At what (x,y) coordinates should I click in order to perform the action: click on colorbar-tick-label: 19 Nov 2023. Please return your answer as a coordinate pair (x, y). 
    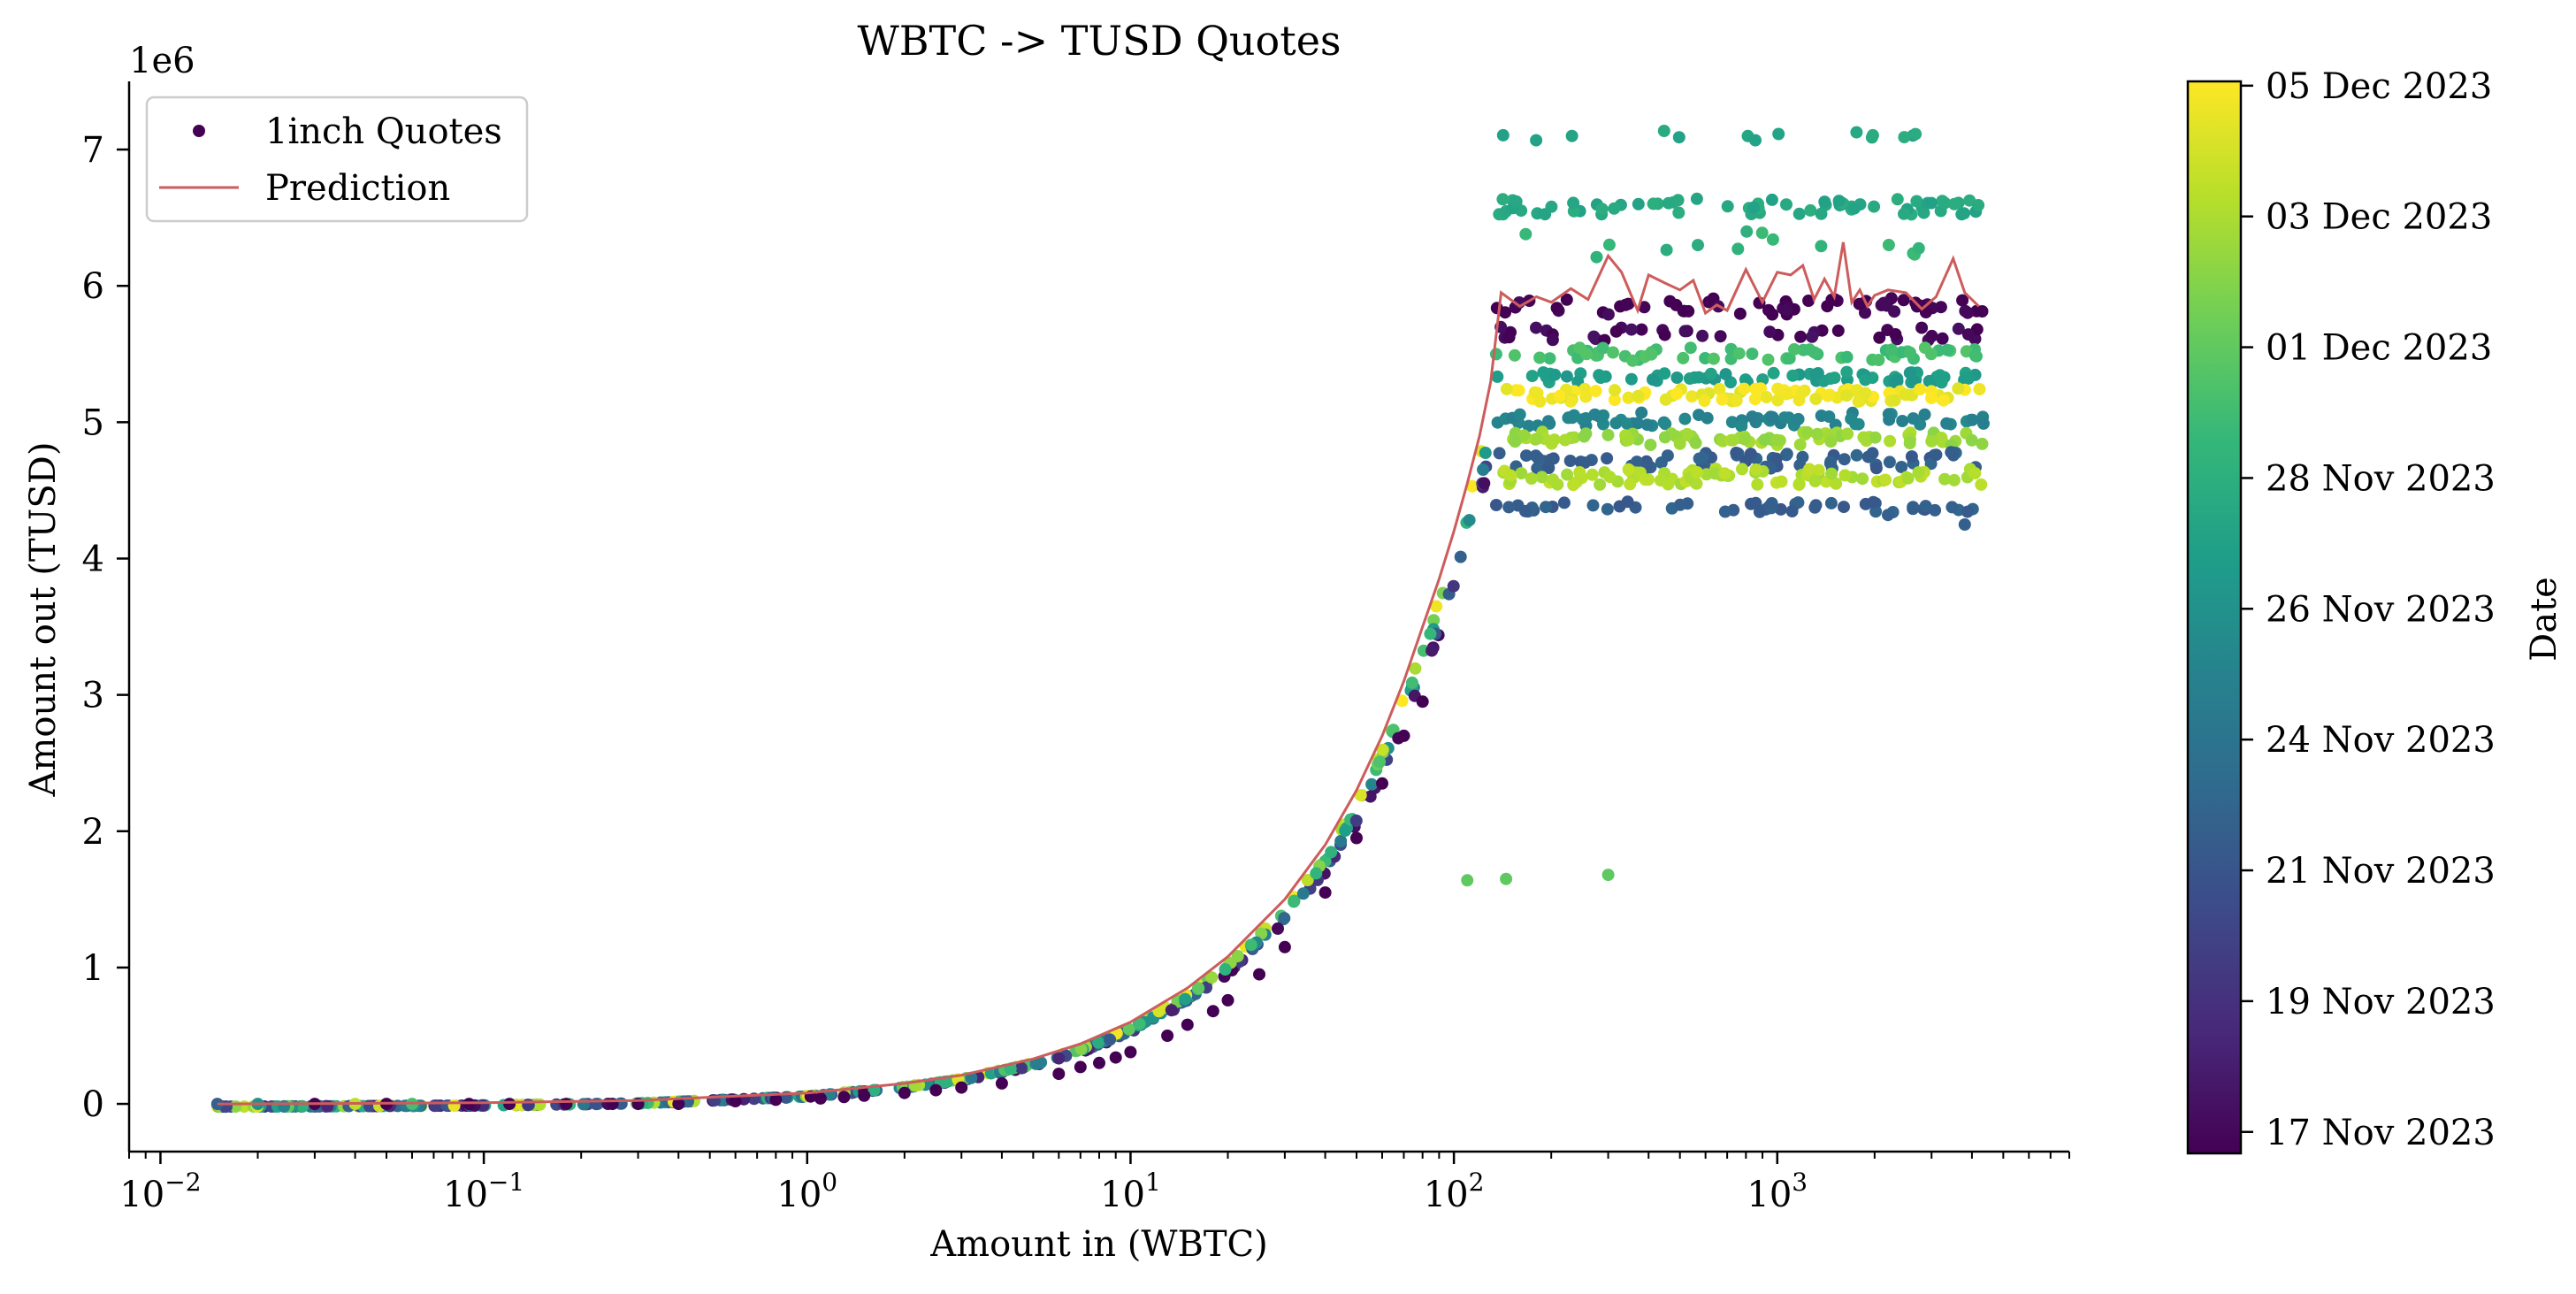
    Looking at the image, I should click on (2381, 1002).